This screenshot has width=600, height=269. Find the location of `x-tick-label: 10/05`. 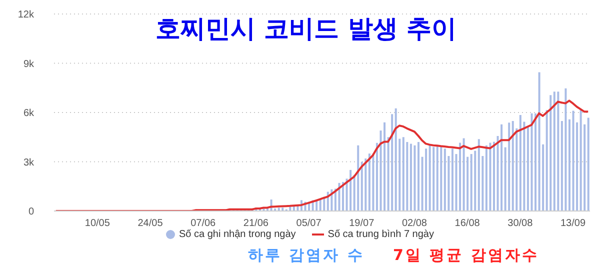

x-tick-label: 10/05 is located at coordinates (97, 224).